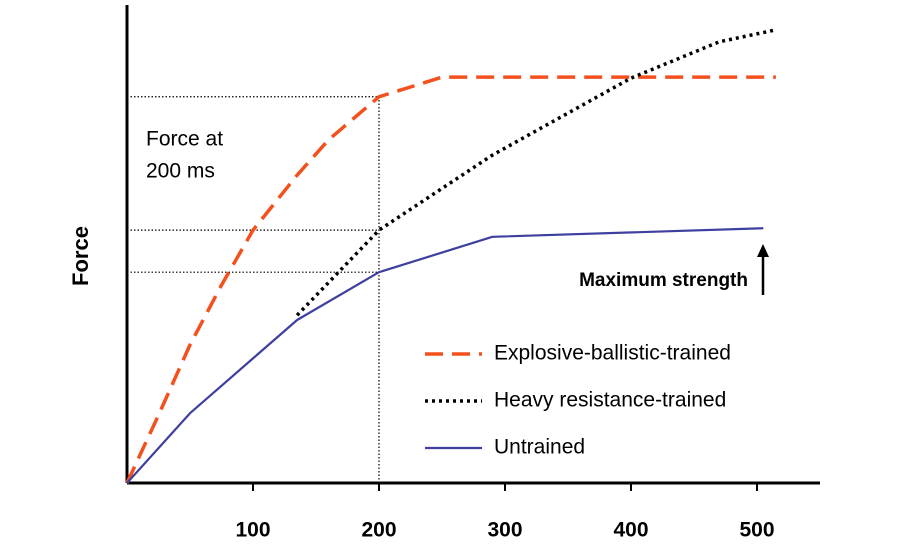  I want to click on x-tick-label: 200, so click(378, 530).